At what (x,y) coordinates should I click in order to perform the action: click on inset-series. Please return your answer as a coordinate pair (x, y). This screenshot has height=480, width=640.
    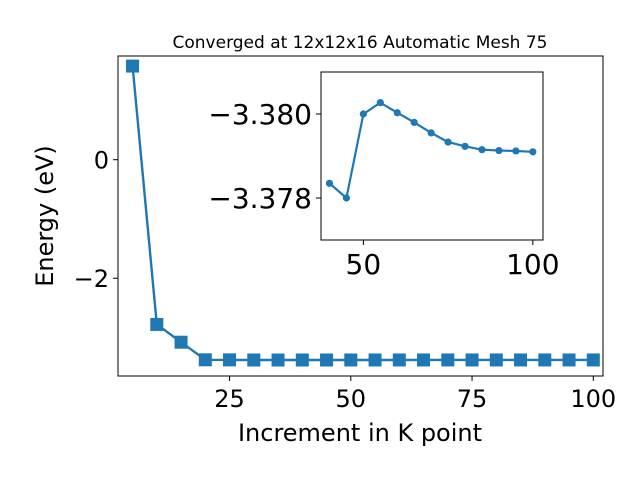
    Looking at the image, I should click on (431, 150).